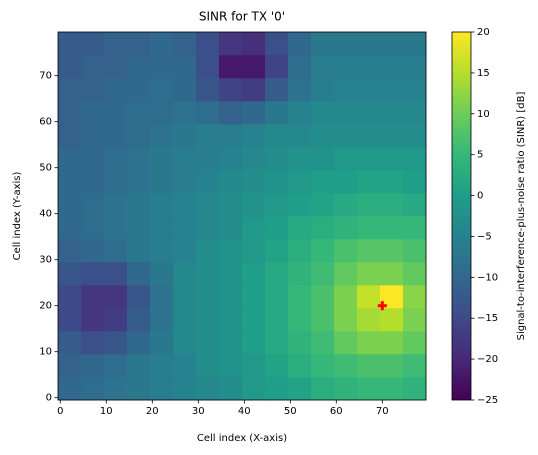 Image resolution: width=538 pixels, height=455 pixels. Describe the element at coordinates (45, 122) in the screenshot. I see `y-tick-label: 60` at that location.